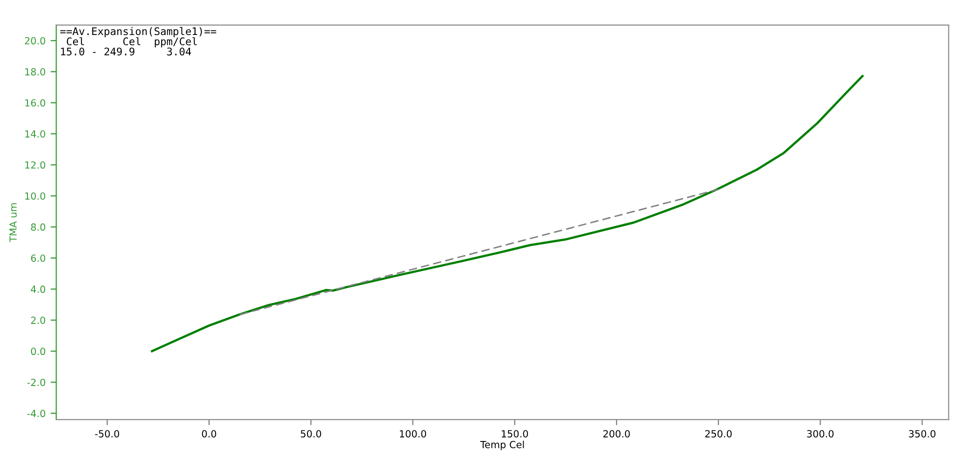  What do you see at coordinates (718, 434) in the screenshot?
I see `x-tick-label: 250.0` at bounding box center [718, 434].